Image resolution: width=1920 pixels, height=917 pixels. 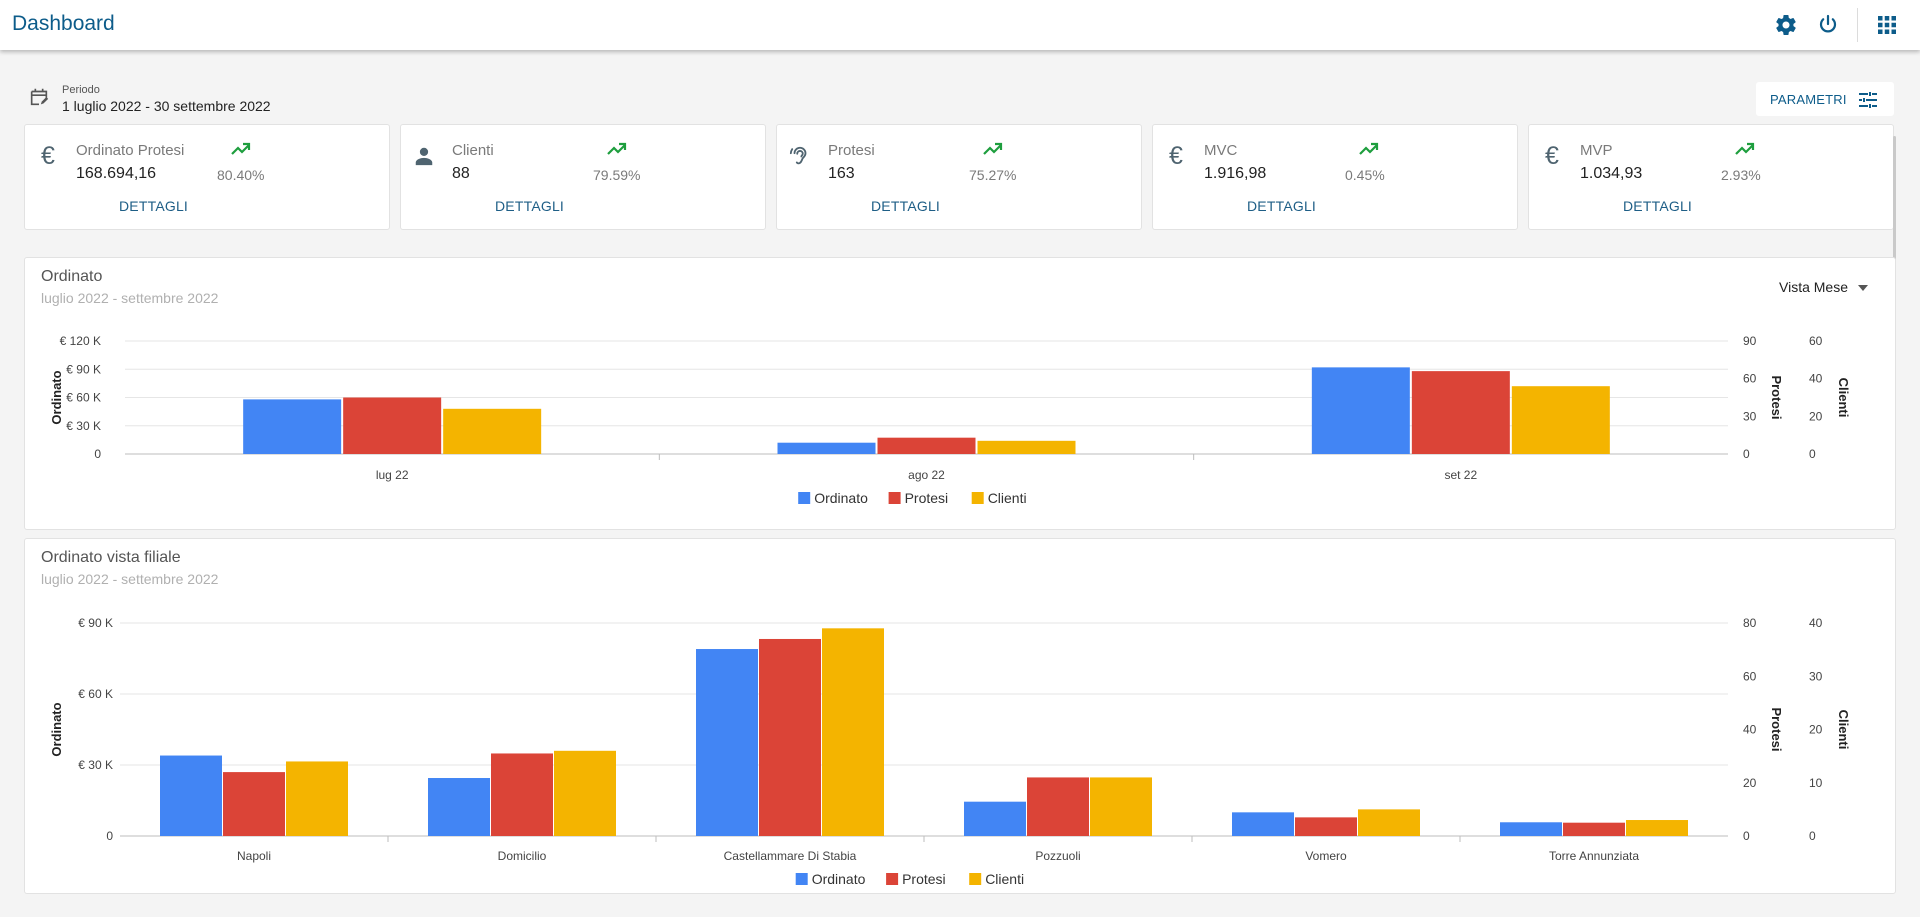 What do you see at coordinates (424, 156) in the screenshot?
I see `person-icon` at bounding box center [424, 156].